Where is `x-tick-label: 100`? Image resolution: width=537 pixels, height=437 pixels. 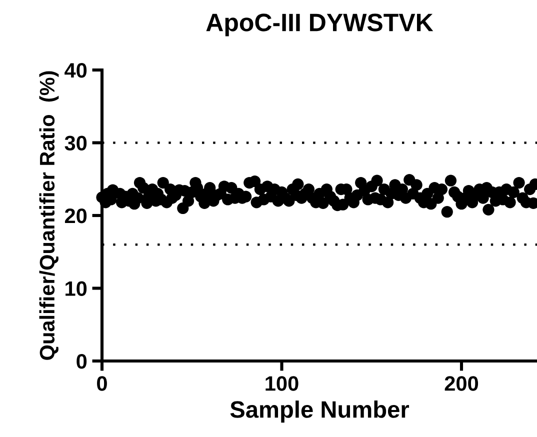 x-tick-label: 100 is located at coordinates (282, 383).